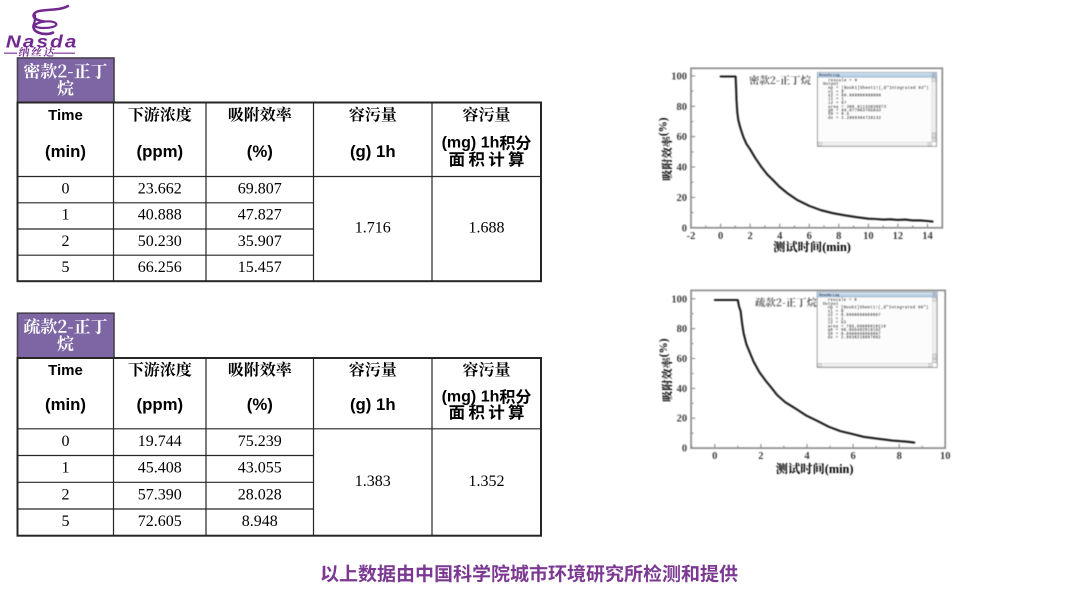 Image resolution: width=1080 pixels, height=605 pixels. Describe the element at coordinates (42, 42) in the screenshot. I see `svg-text: Nasda` at that location.